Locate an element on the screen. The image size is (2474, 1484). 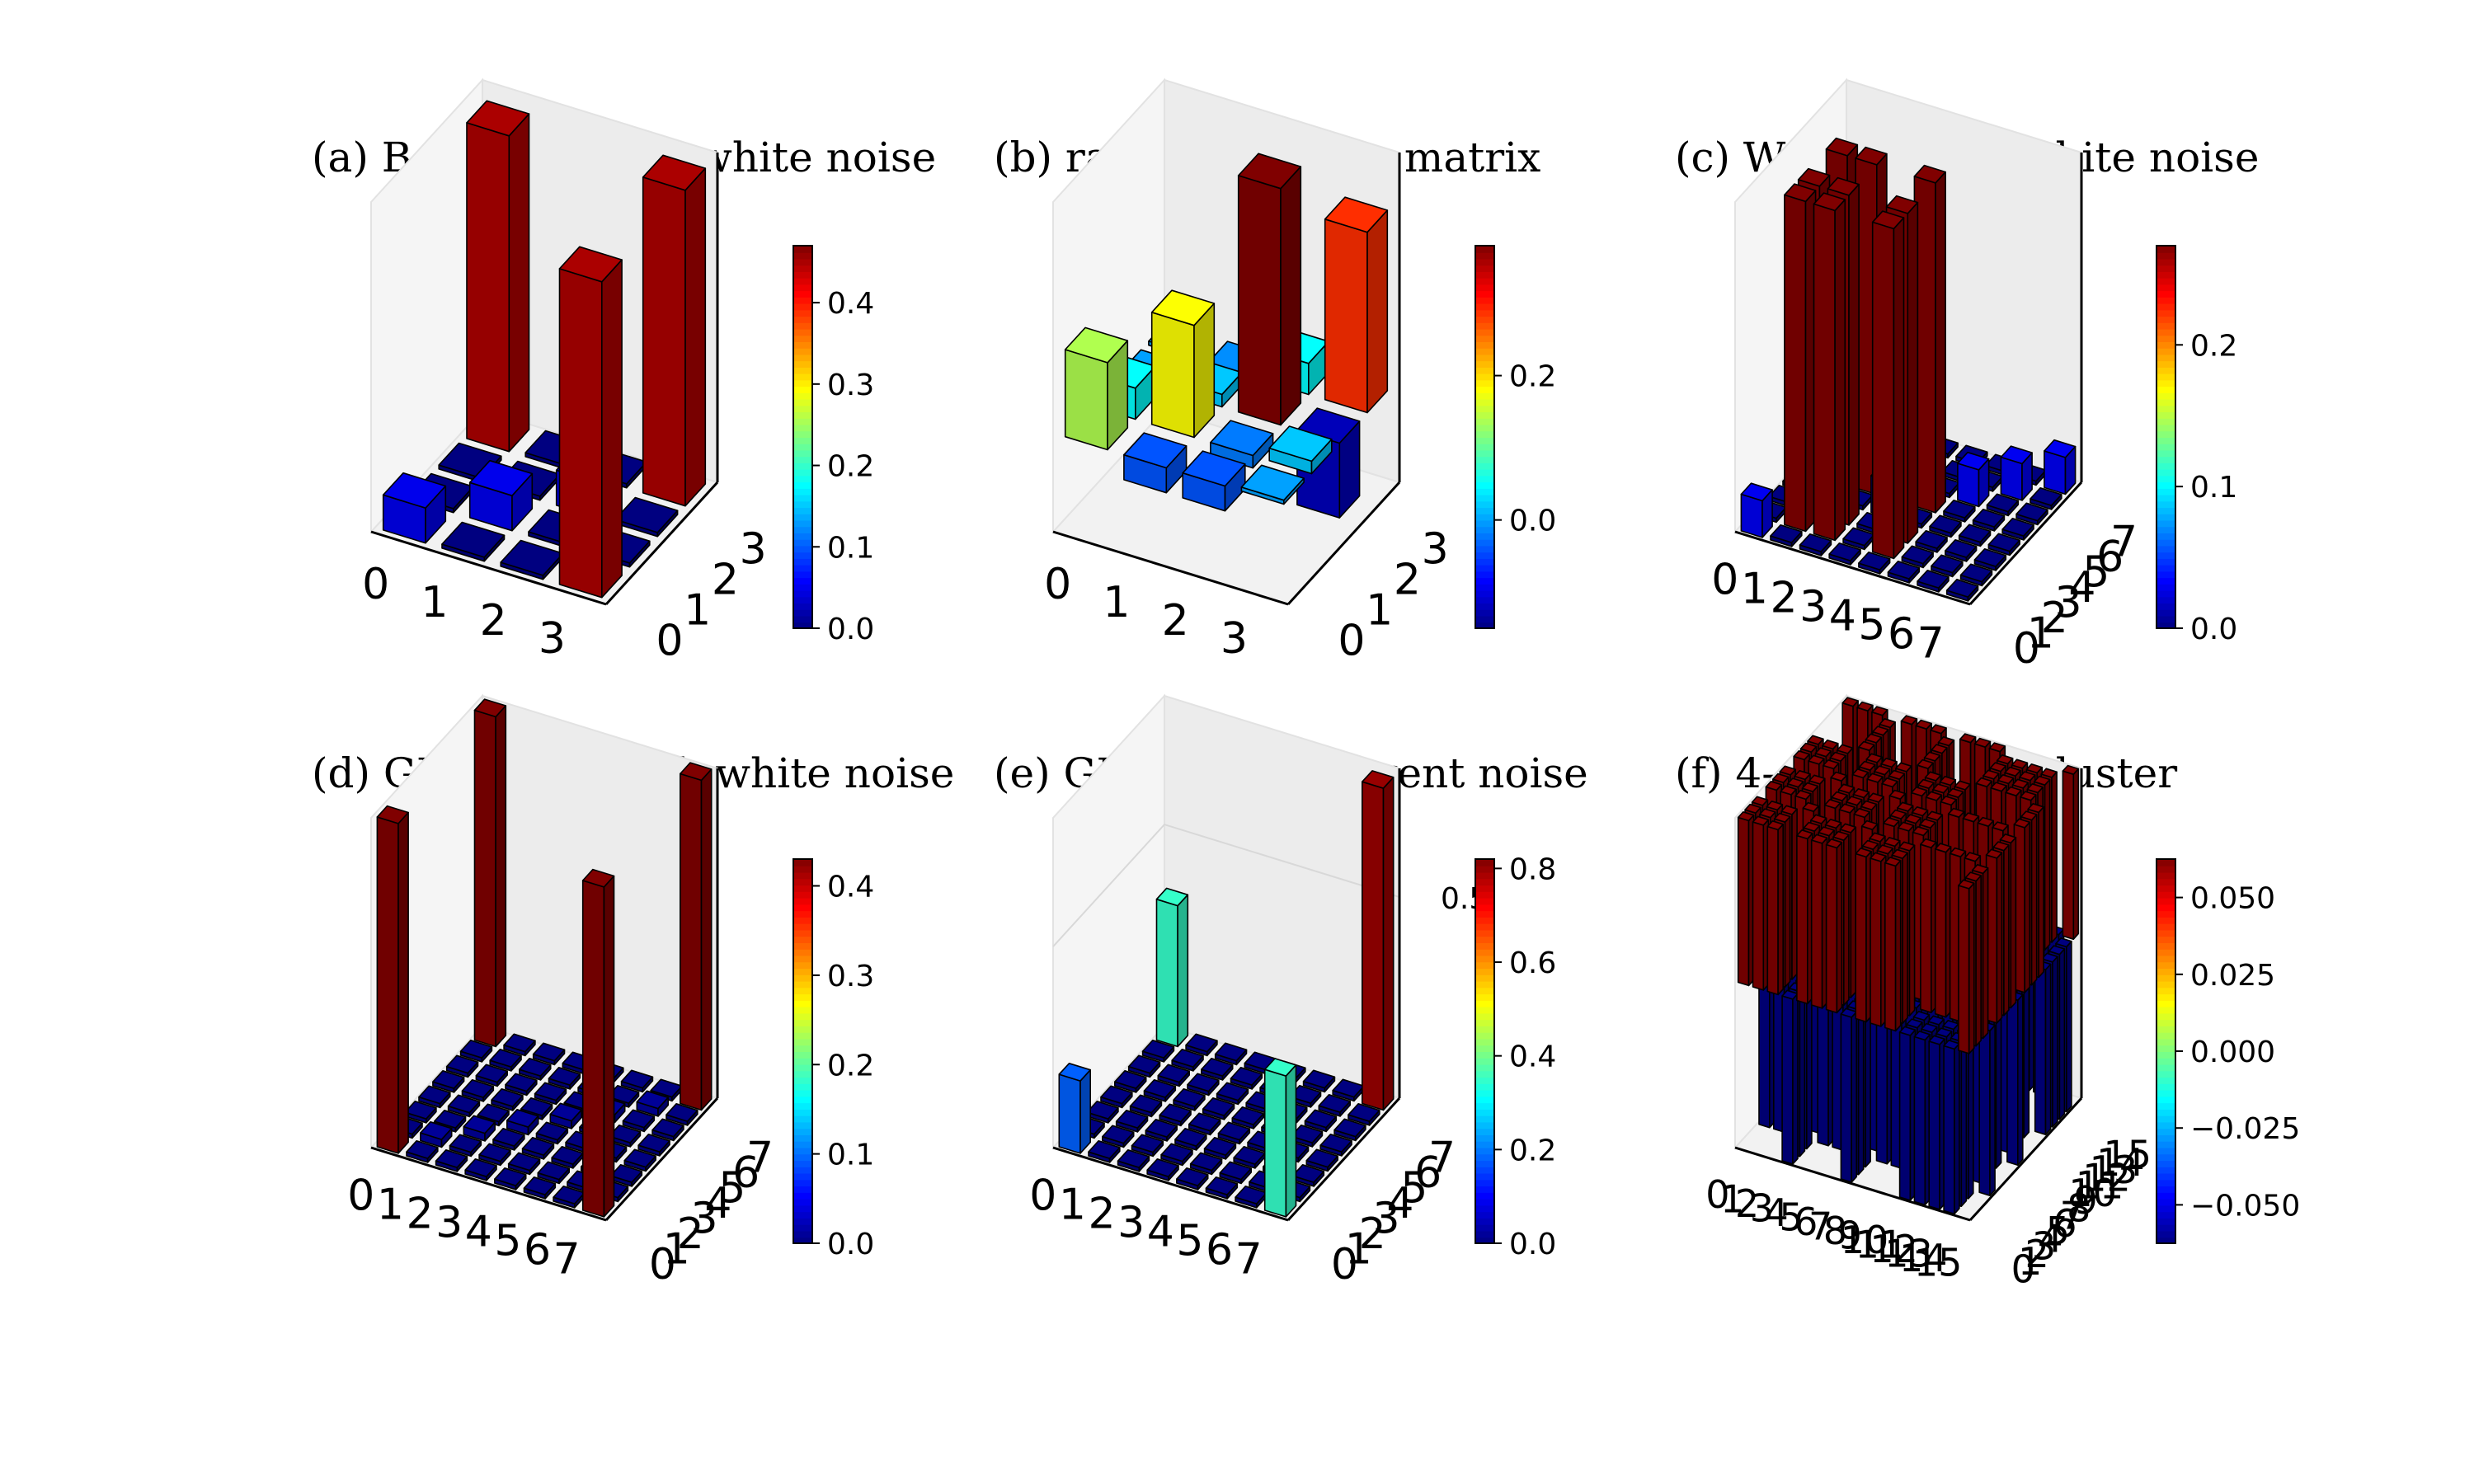
y-tick-label: 3 is located at coordinates (1386, 1218).